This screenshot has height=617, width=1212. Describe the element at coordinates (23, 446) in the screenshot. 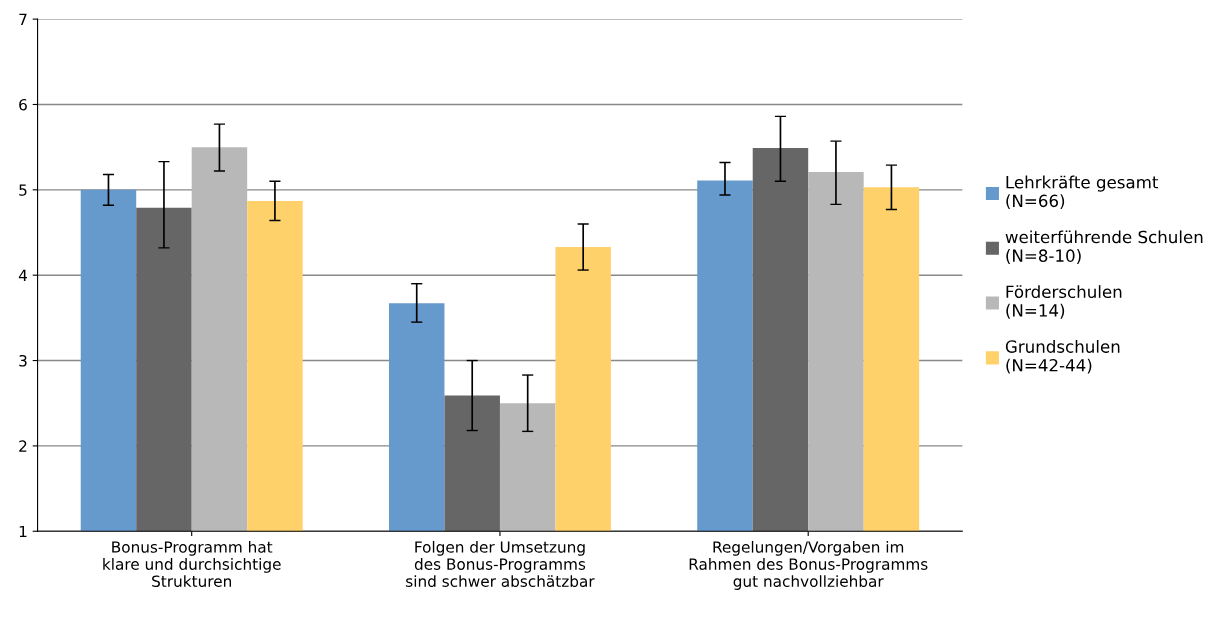

I see `y-tick-label: 2` at that location.